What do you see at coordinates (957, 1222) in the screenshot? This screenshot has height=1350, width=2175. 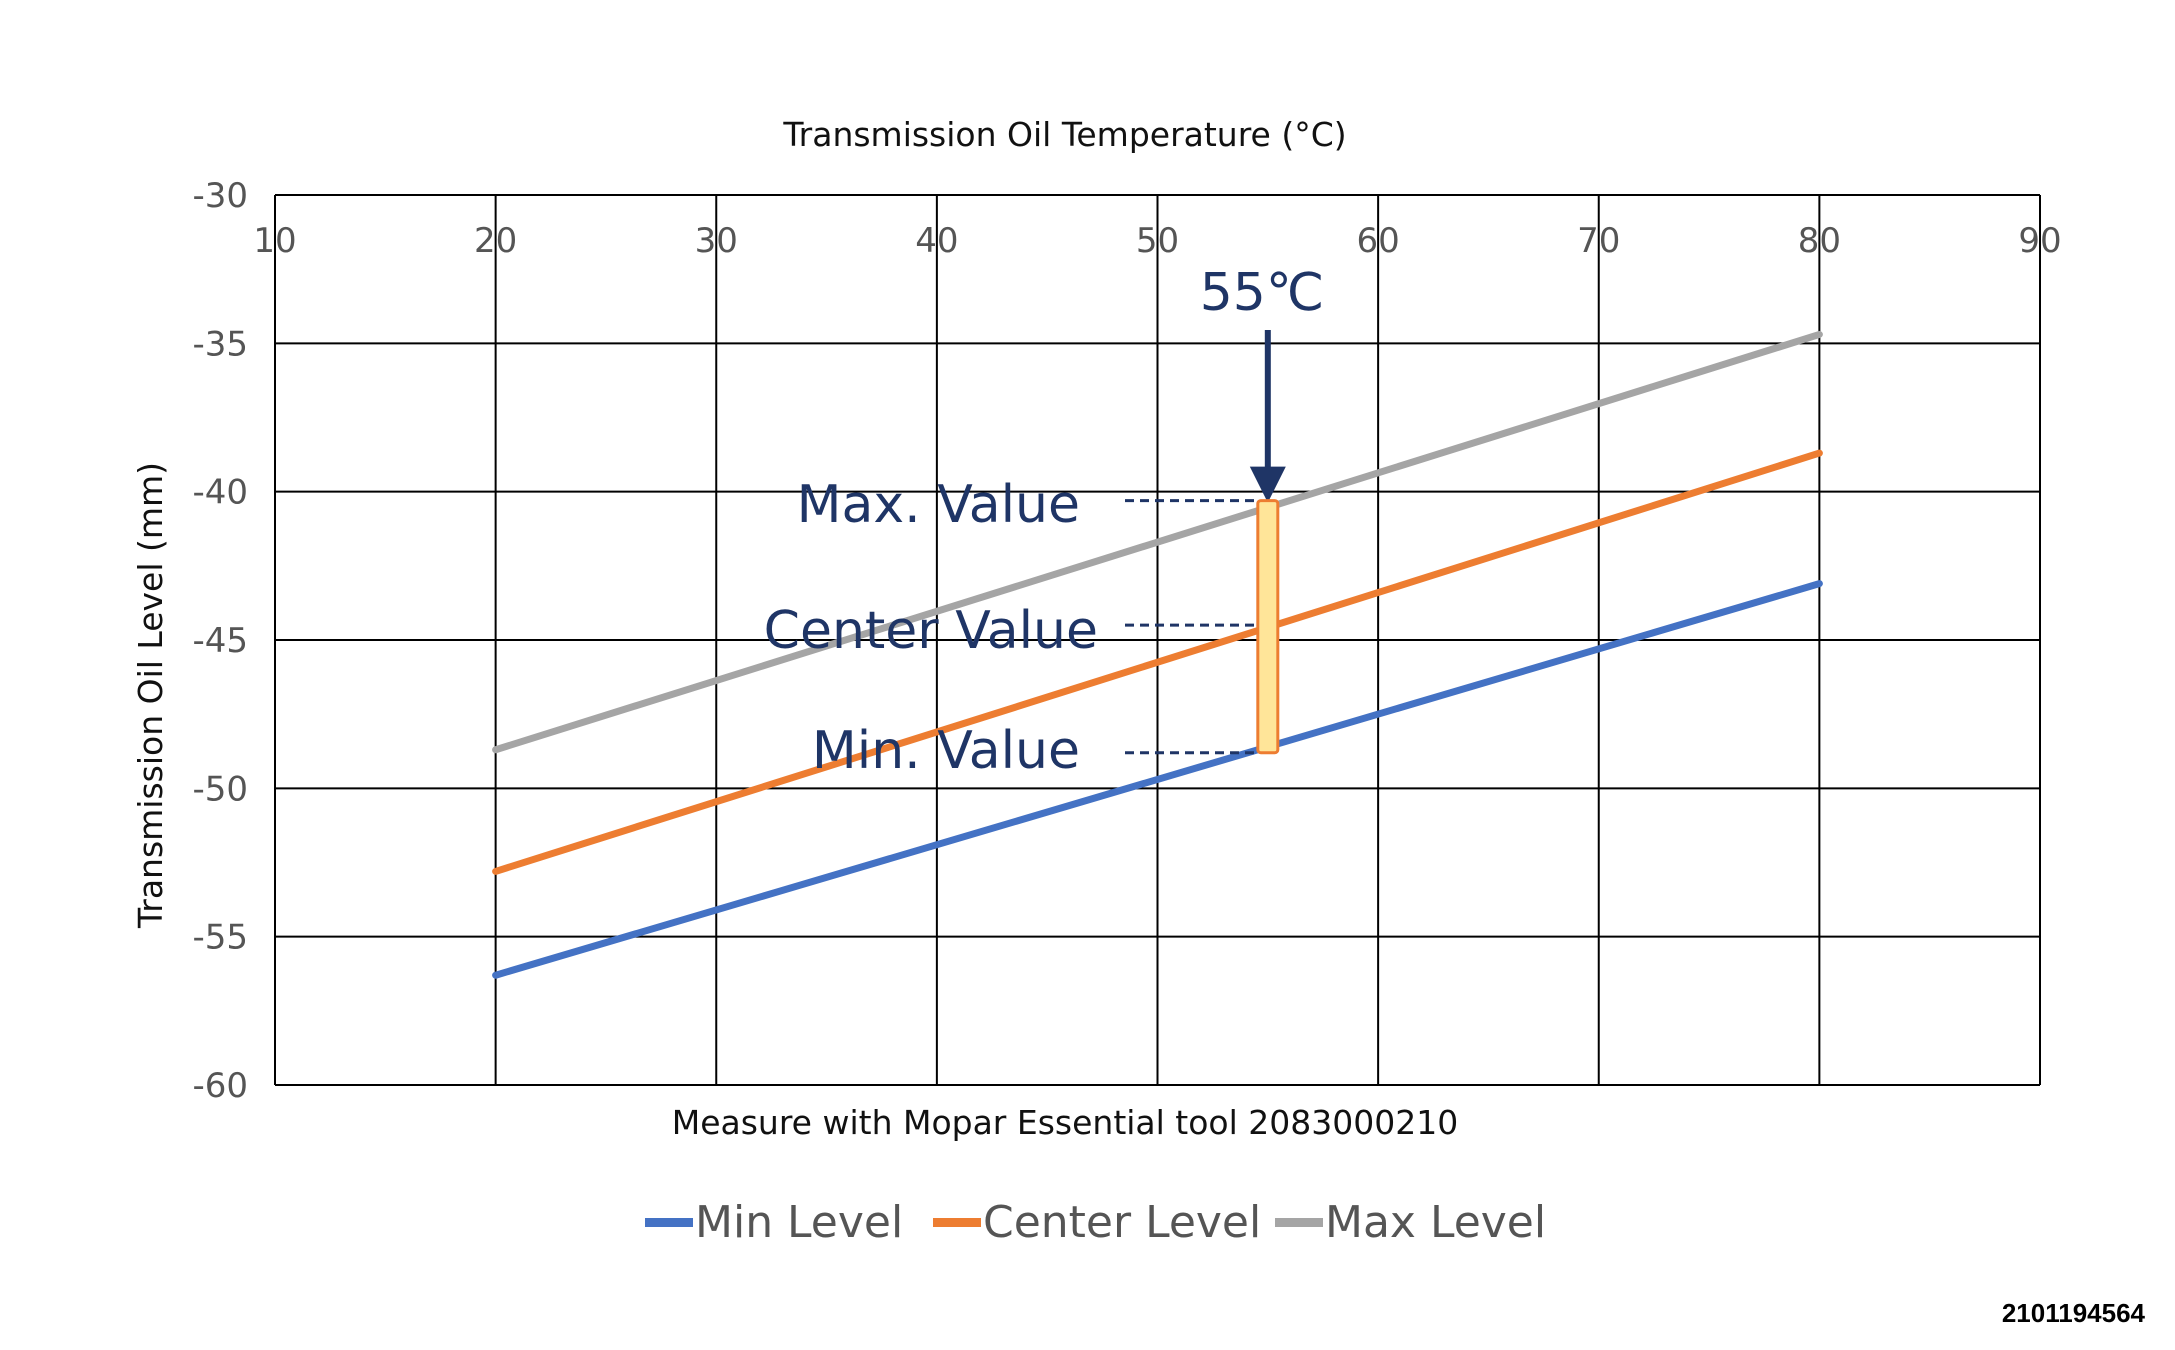 I see `legend-swatch-center-level` at bounding box center [957, 1222].